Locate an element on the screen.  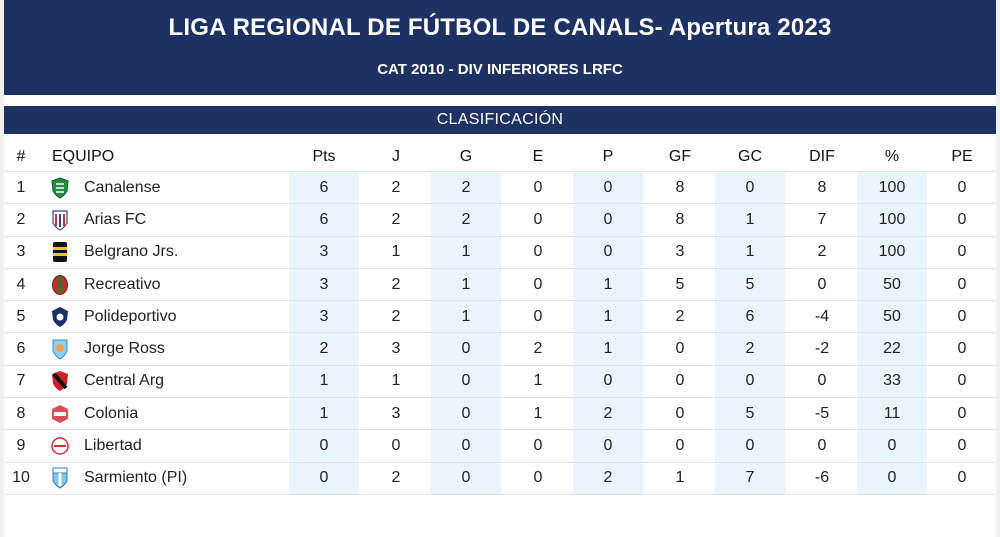
team-cell: Arias FC is located at coordinates (170, 219).